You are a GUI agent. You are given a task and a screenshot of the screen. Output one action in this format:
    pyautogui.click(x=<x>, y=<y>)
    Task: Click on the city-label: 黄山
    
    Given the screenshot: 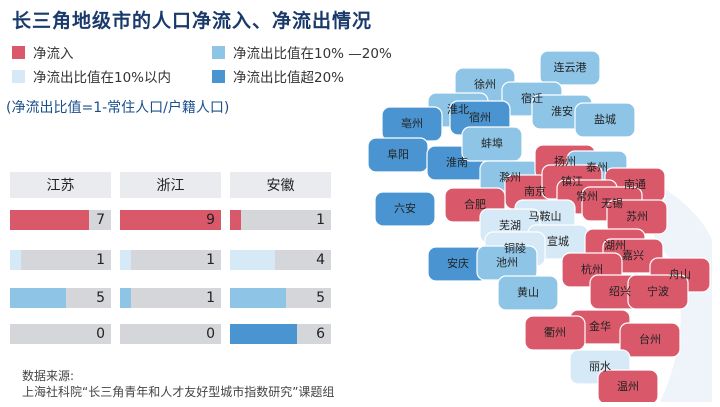 What is the action you would take?
    pyautogui.click(x=528, y=292)
    